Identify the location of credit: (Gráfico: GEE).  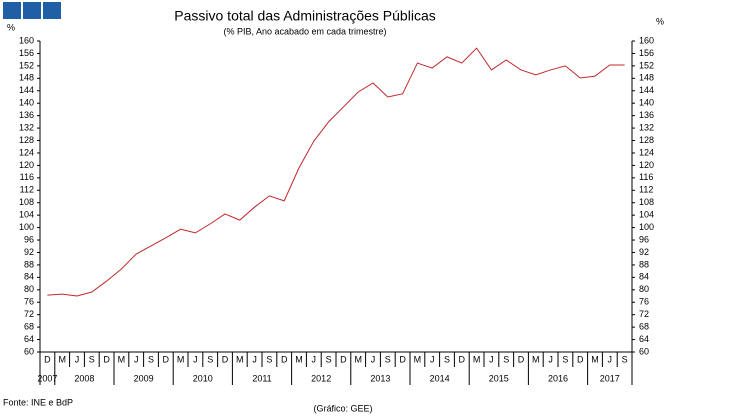
(342, 408).